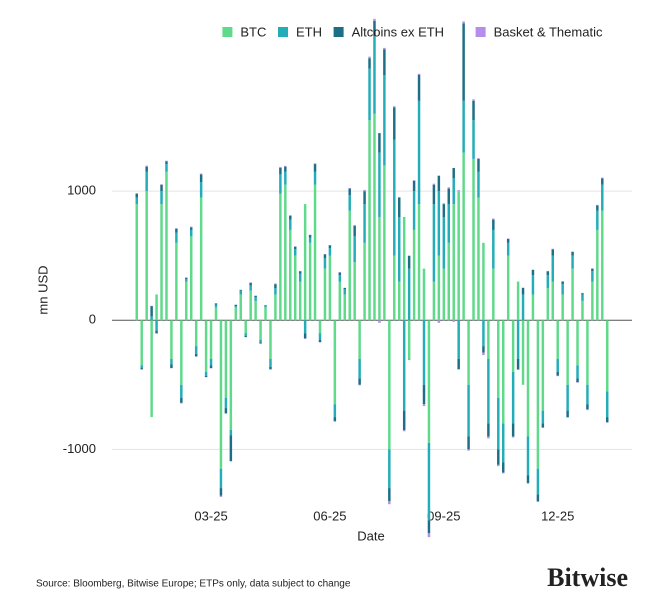 The height and width of the screenshot is (609, 671). Describe the element at coordinates (329, 515) in the screenshot. I see `x-tick-label: 06-25` at that location.